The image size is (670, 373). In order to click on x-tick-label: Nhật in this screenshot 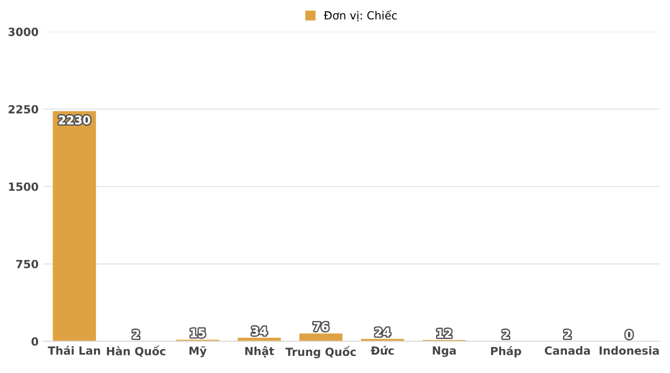, I will do `click(259, 352)`.